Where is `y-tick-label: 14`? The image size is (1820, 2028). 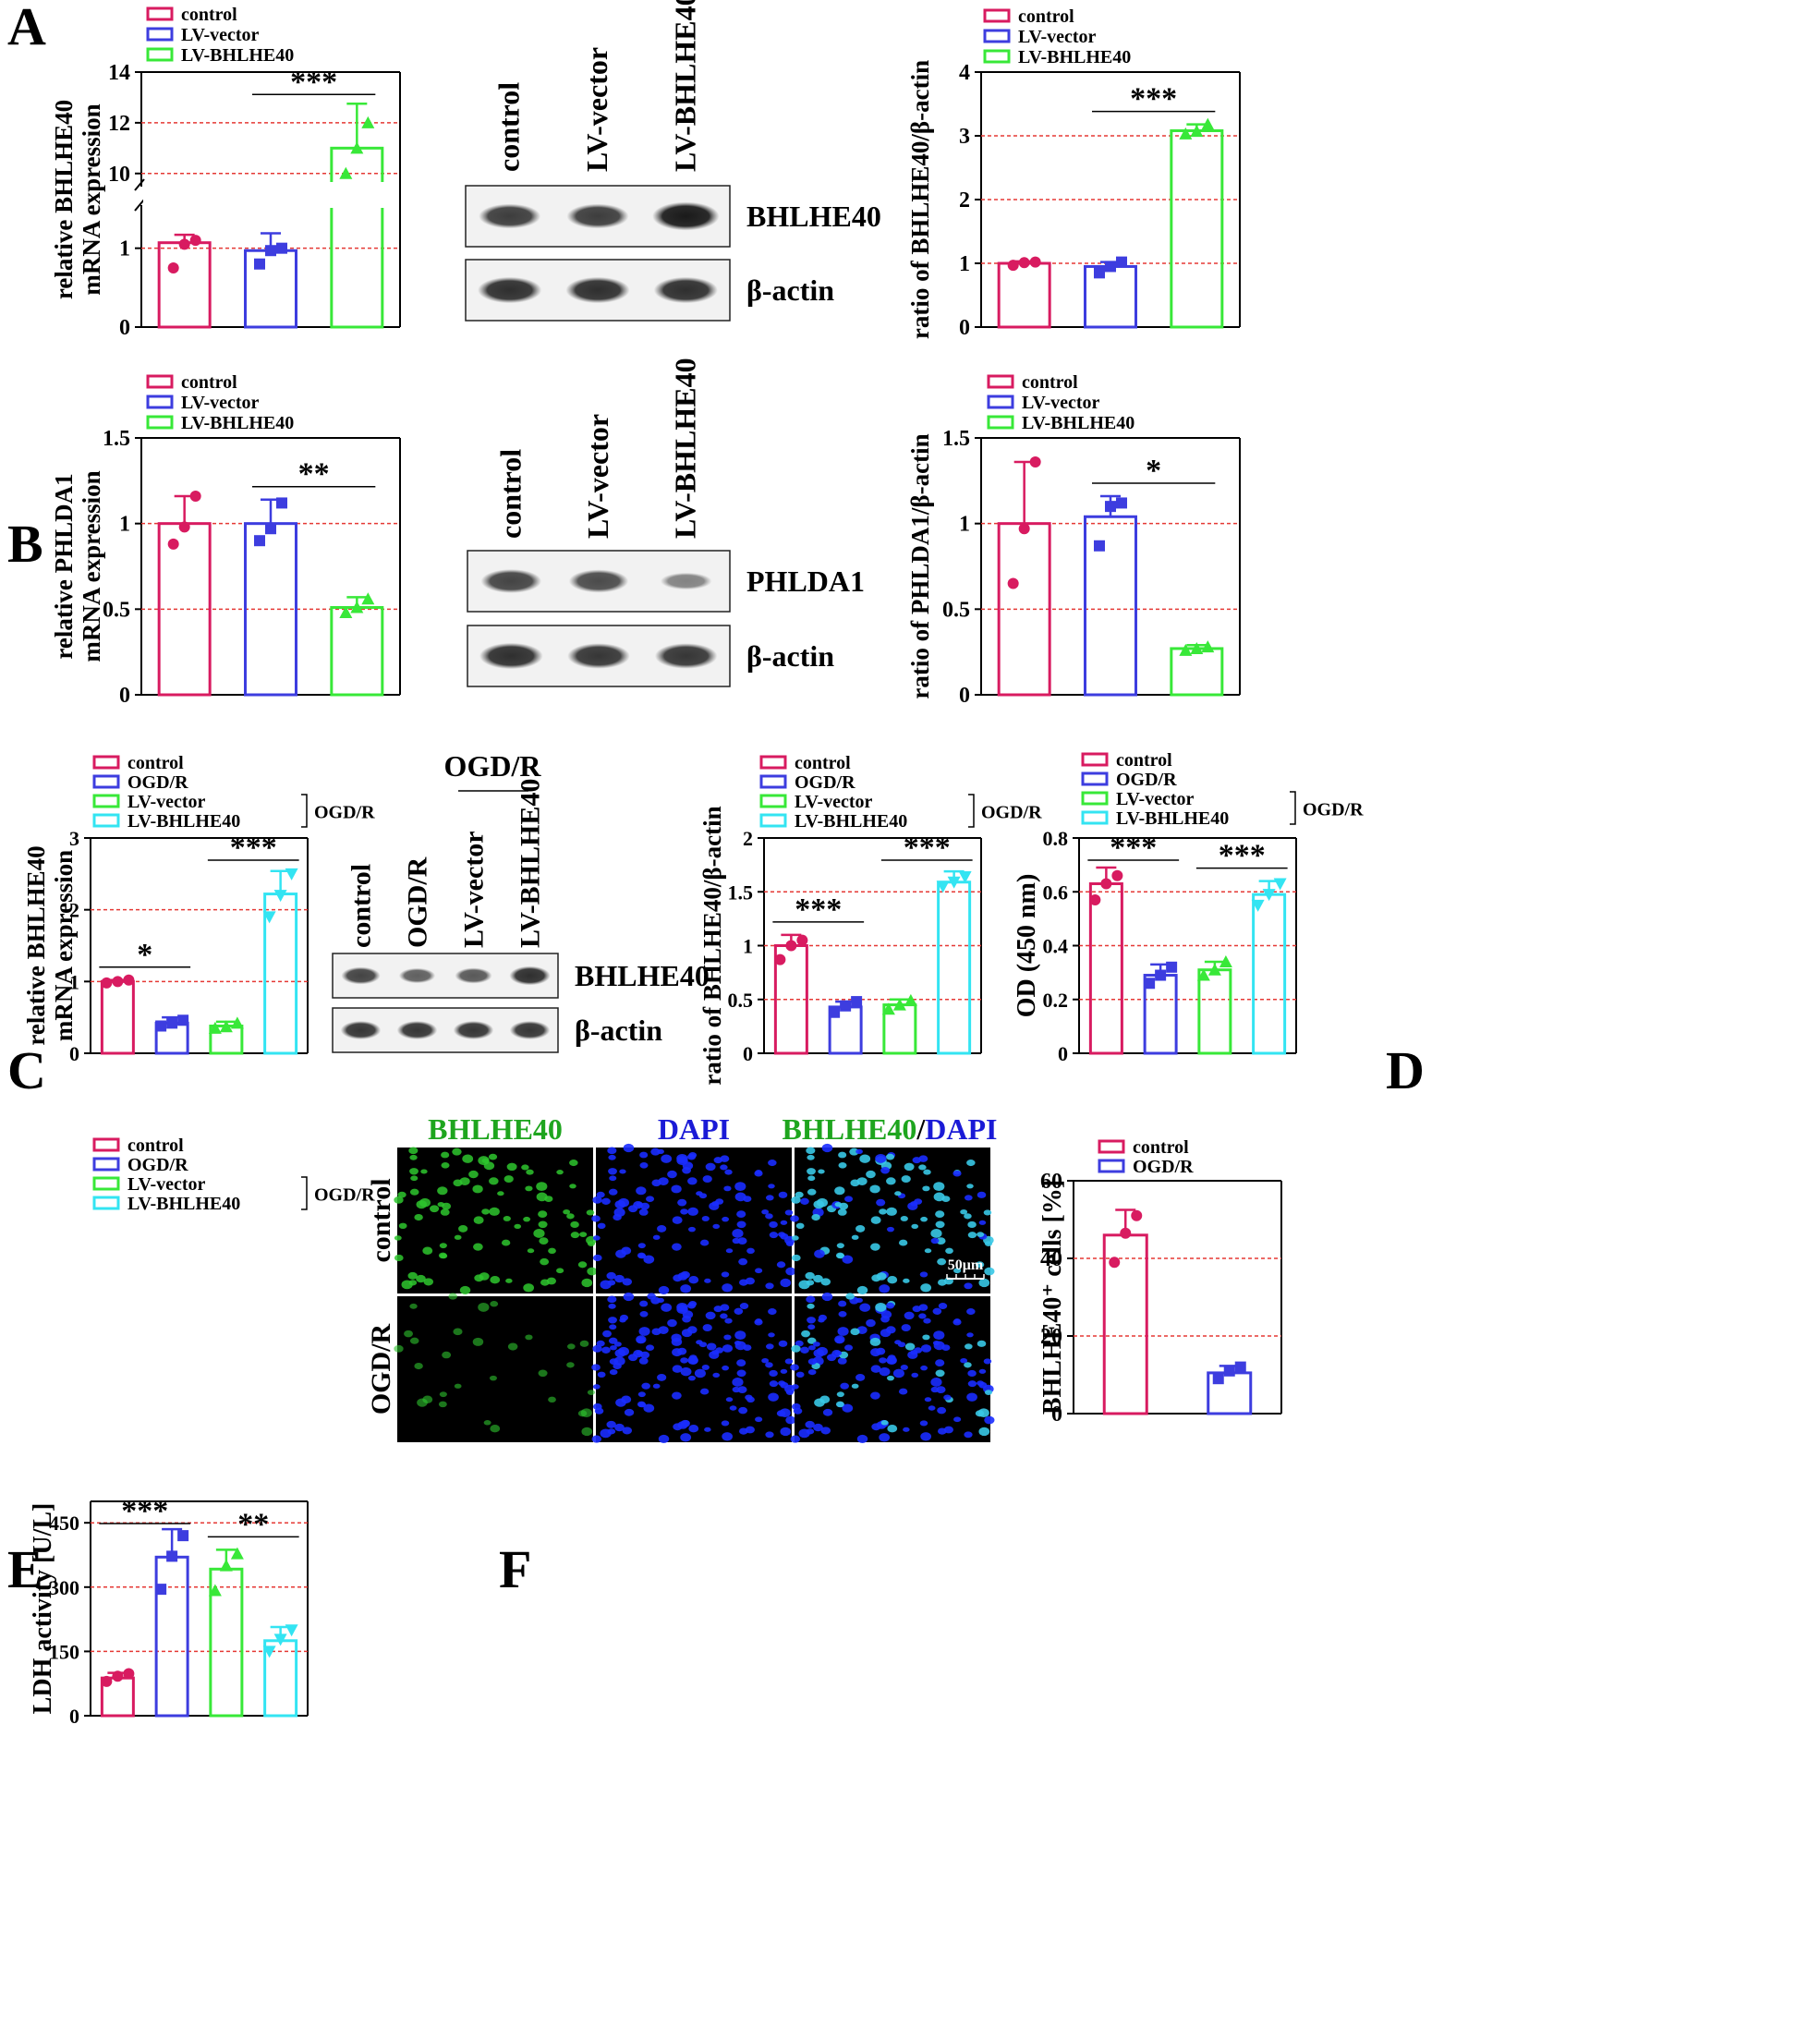 y-tick-label: 14 is located at coordinates (119, 73).